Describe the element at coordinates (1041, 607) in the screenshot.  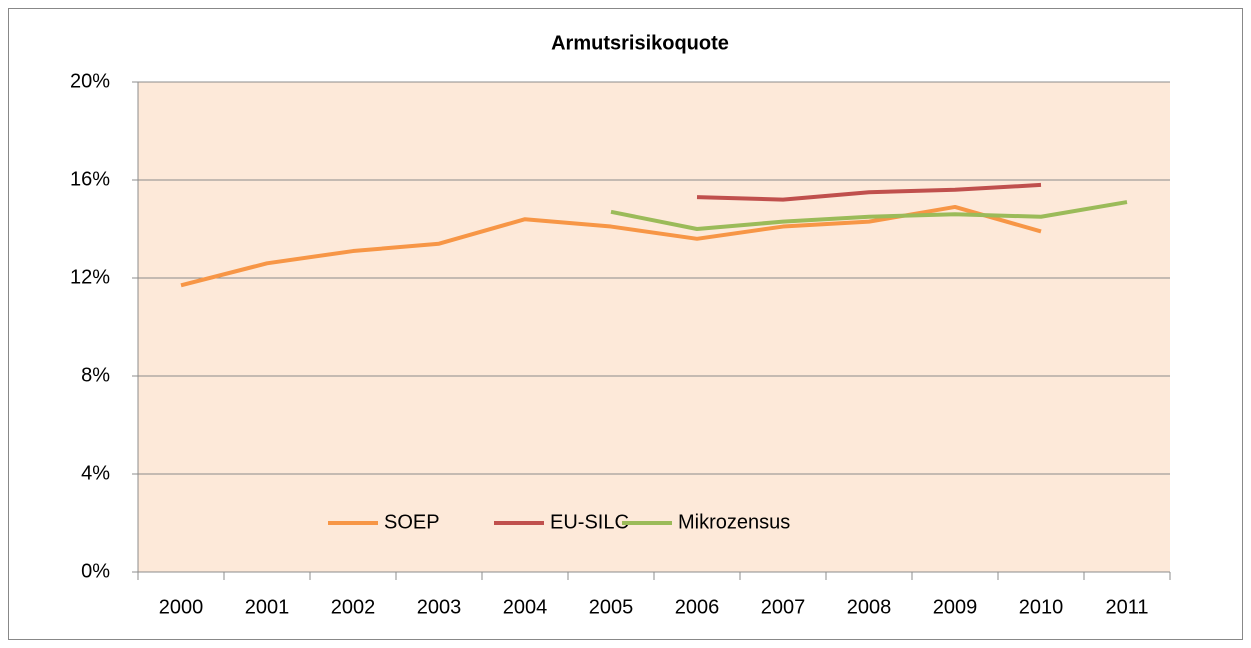
I see `x-tick-label: 2010` at that location.